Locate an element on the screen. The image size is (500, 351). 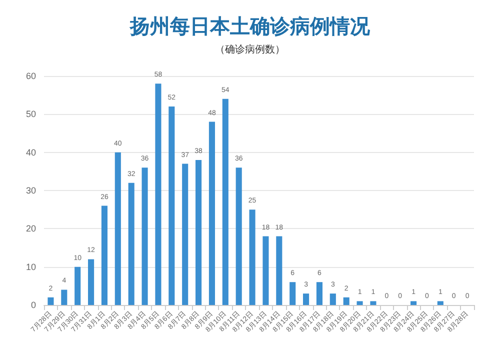
y-tick-label: 50 is located at coordinates (31, 114).